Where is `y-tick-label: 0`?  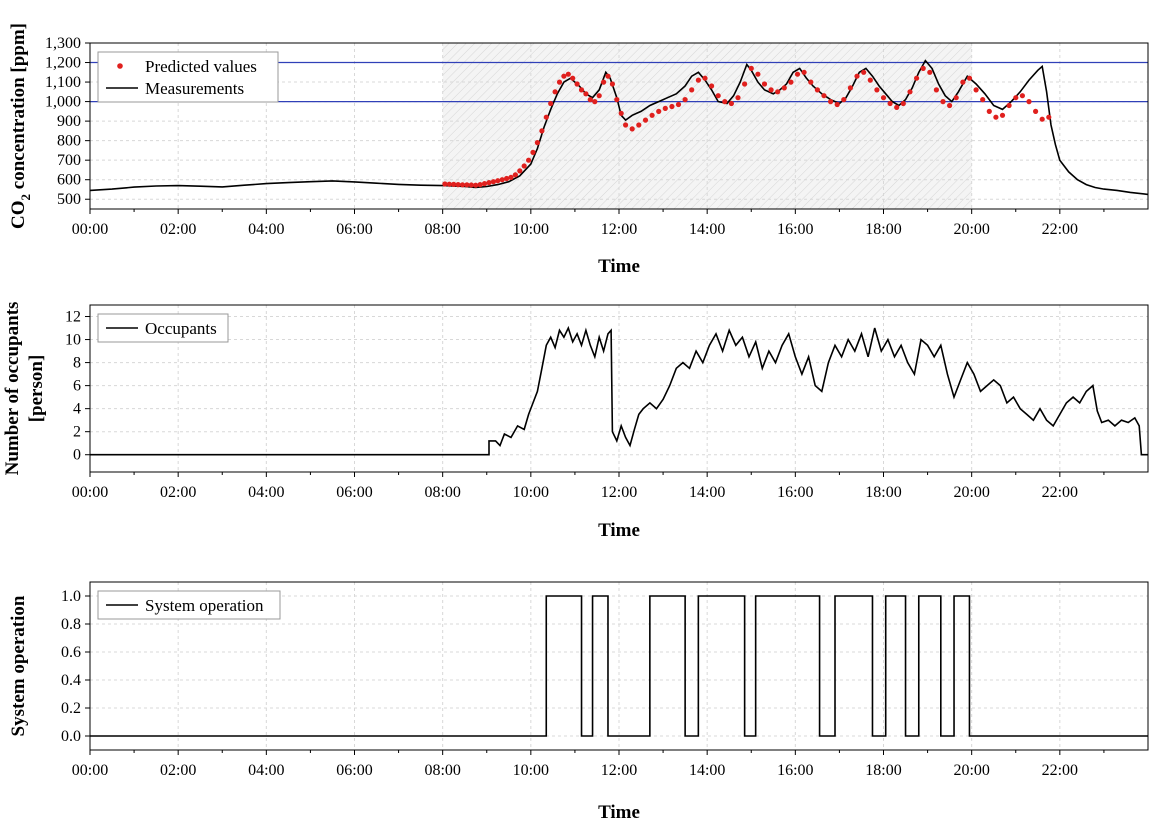
y-tick-label: 0 is located at coordinates (77, 455).